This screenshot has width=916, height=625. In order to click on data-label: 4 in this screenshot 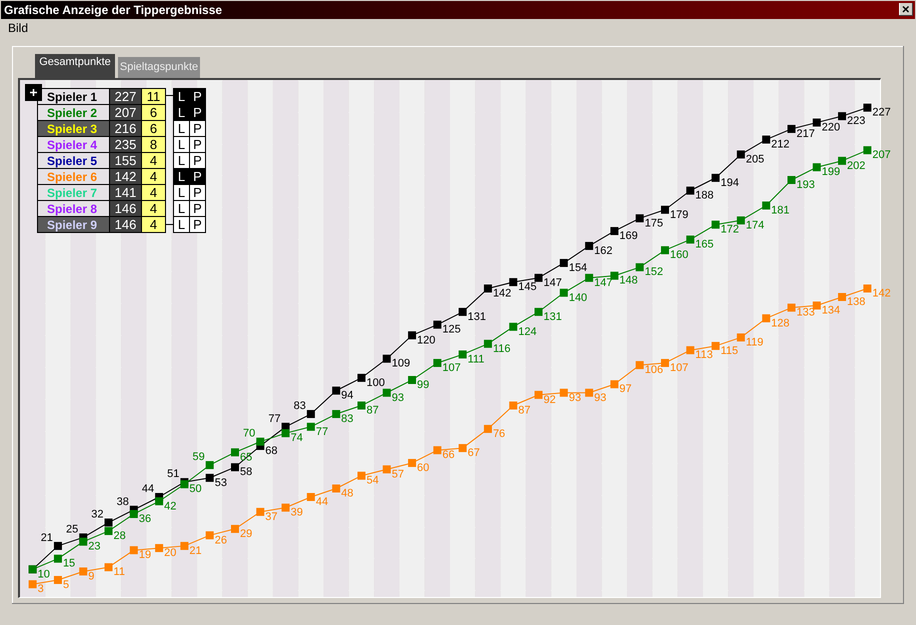, I will do `click(153, 224)`.